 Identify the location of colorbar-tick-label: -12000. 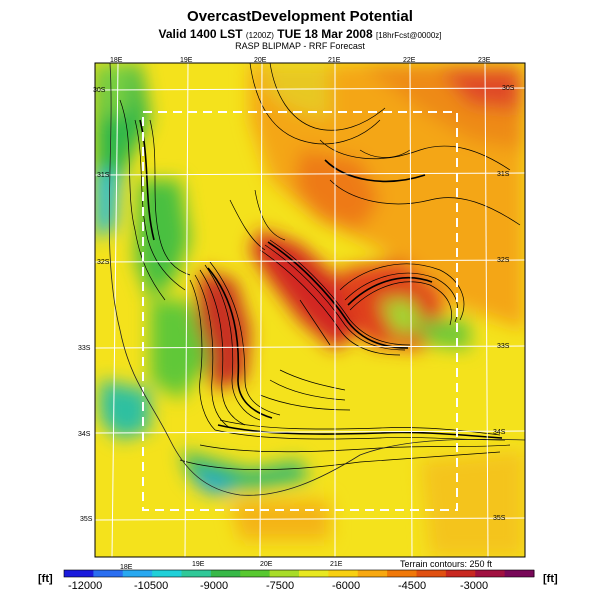
(85, 586).